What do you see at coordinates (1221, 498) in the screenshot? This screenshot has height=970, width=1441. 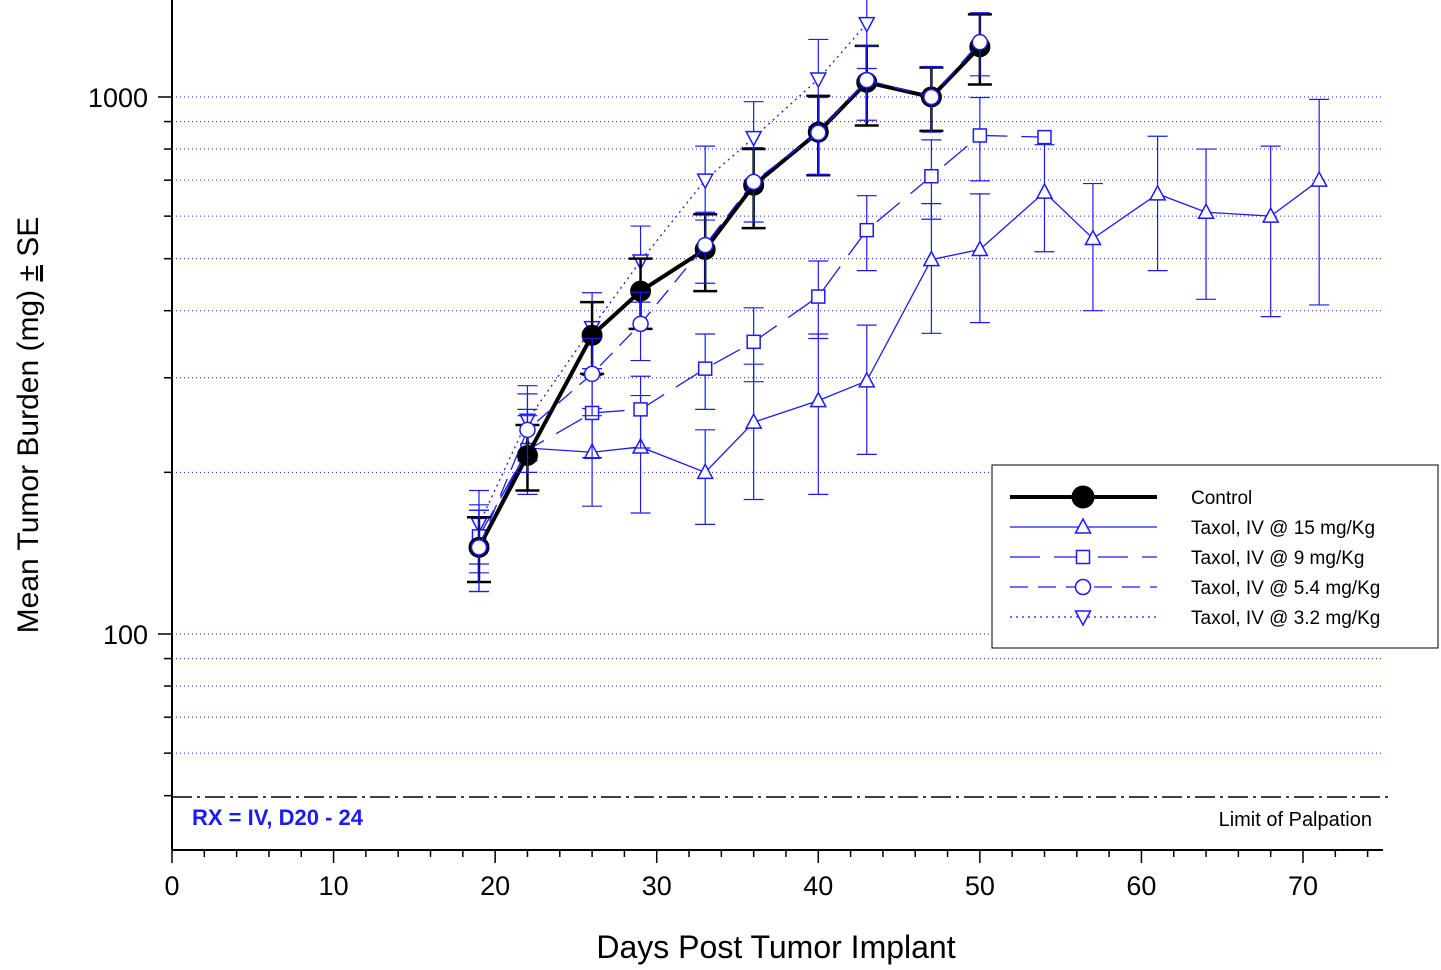 I see `legend-label: Control` at bounding box center [1221, 498].